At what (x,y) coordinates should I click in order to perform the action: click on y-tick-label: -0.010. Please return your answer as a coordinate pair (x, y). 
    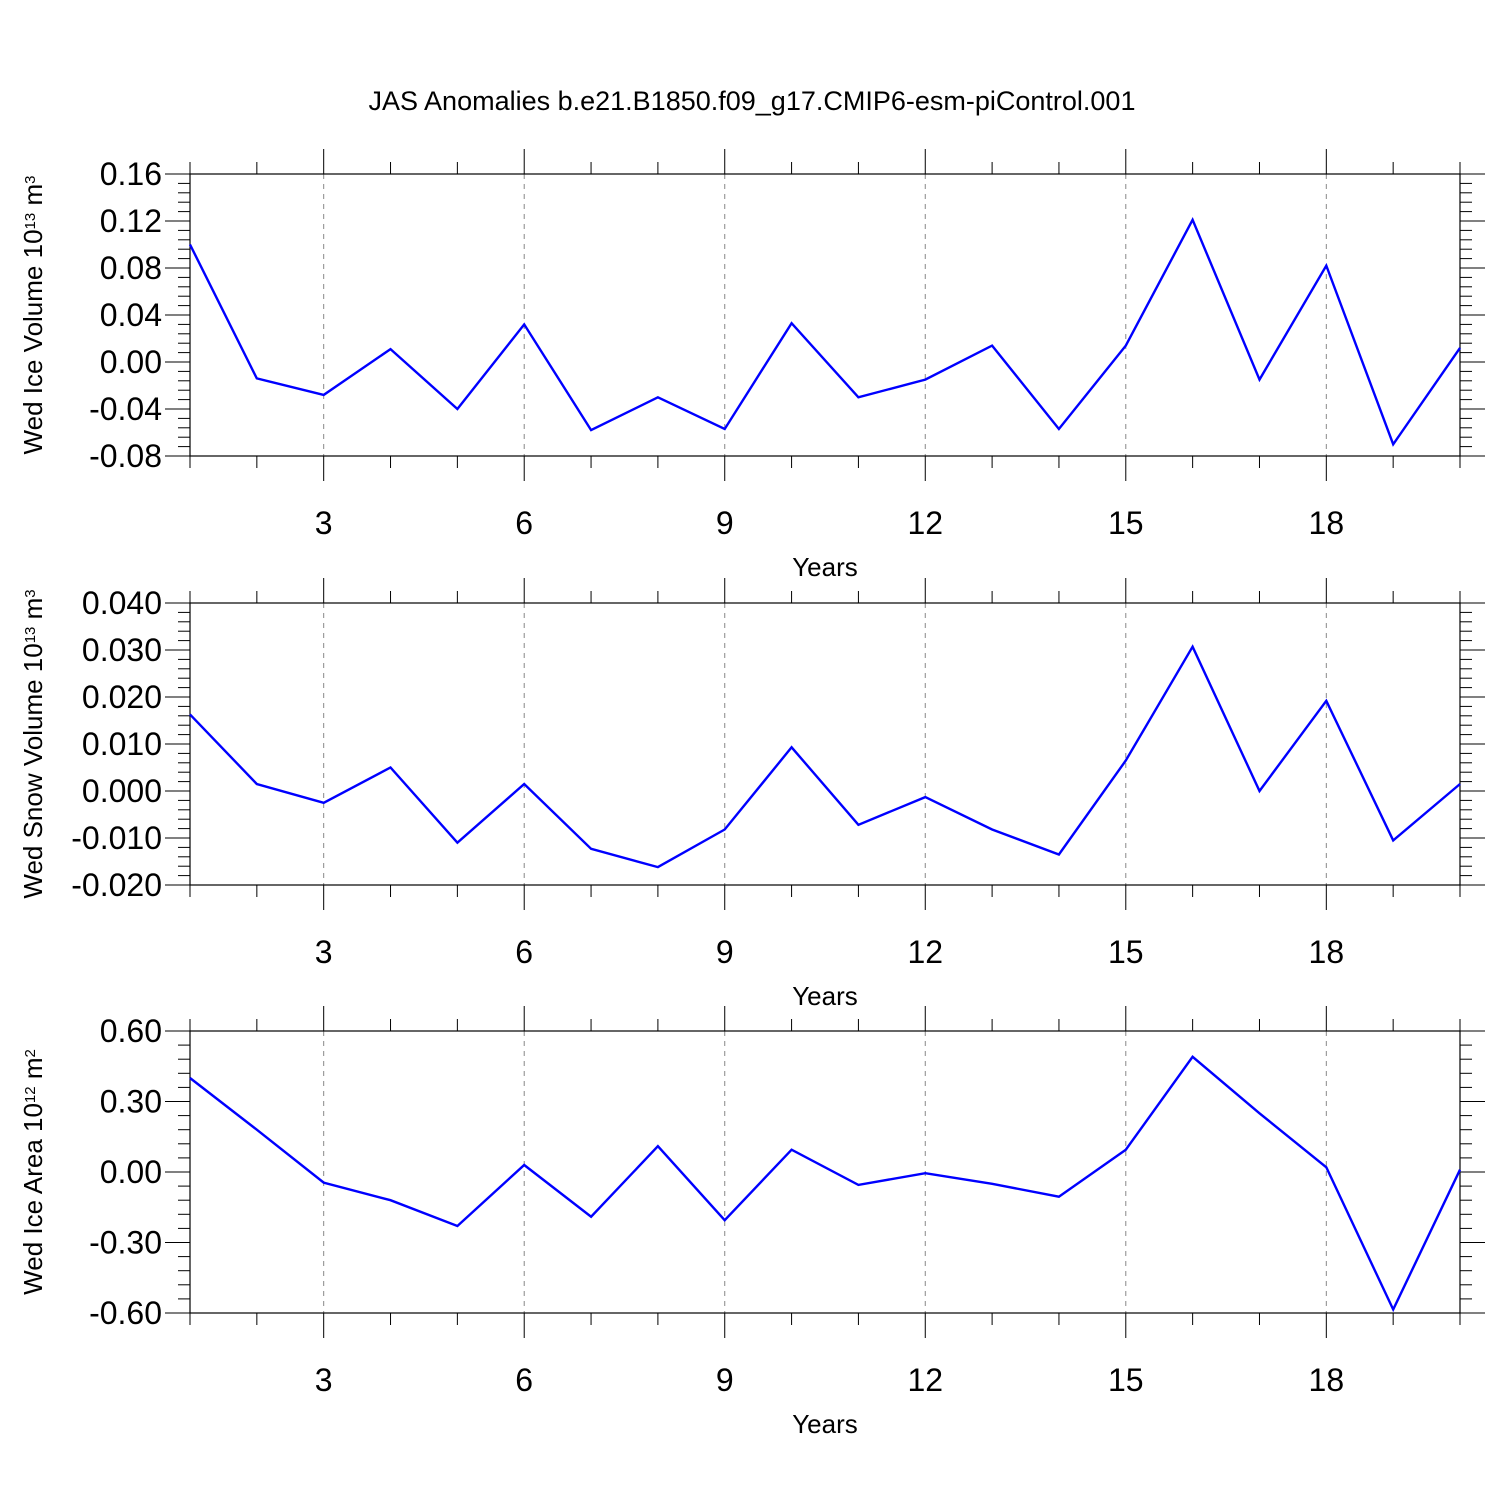
    Looking at the image, I should click on (116, 838).